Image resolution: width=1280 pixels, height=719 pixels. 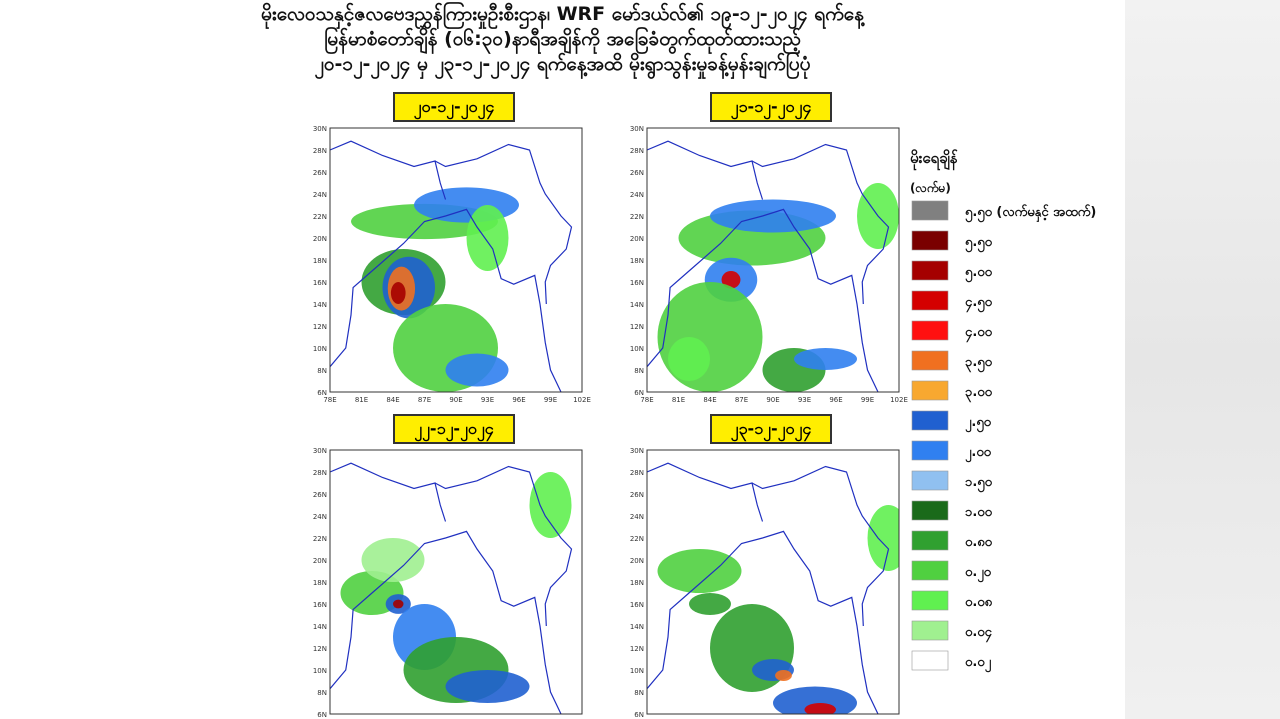 I want to click on legend-label: ၂.၀၀, so click(x=978, y=454).